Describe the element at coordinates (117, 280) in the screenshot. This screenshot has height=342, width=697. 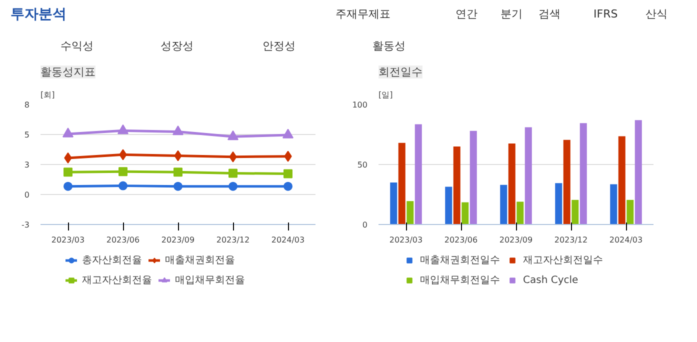
I see `legend-label: 재고자산회전율` at that location.